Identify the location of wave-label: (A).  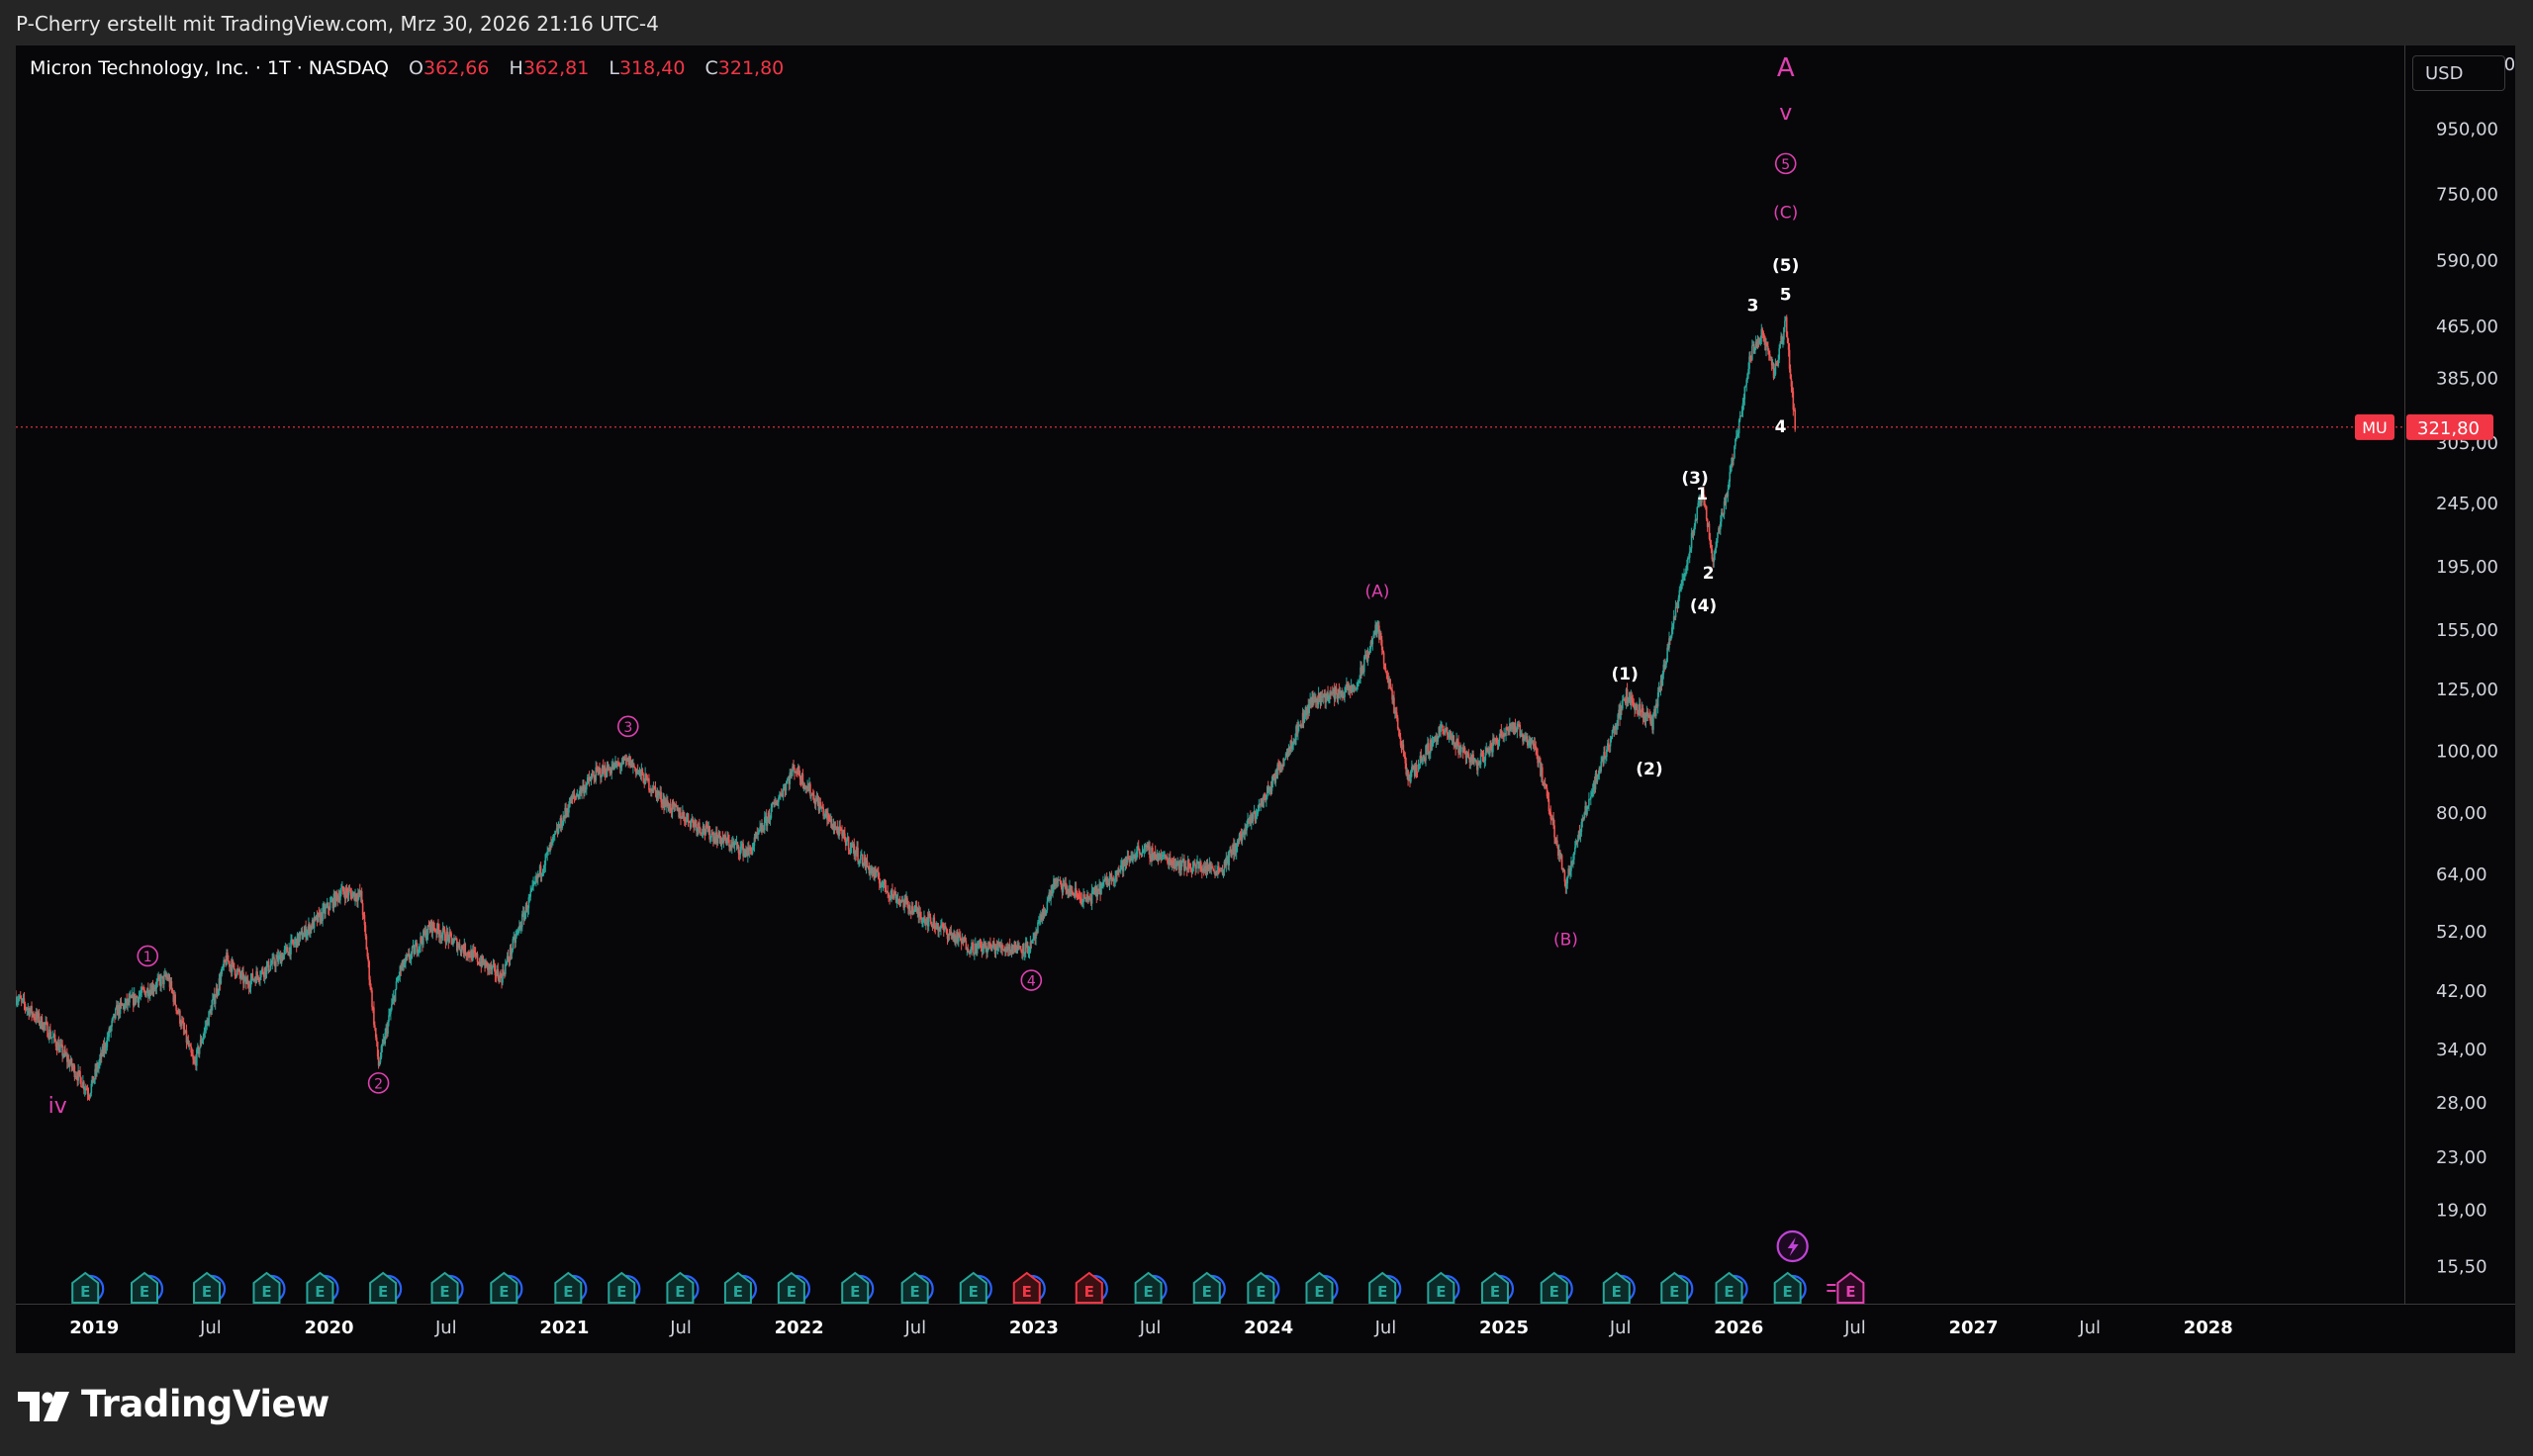
(1377, 591).